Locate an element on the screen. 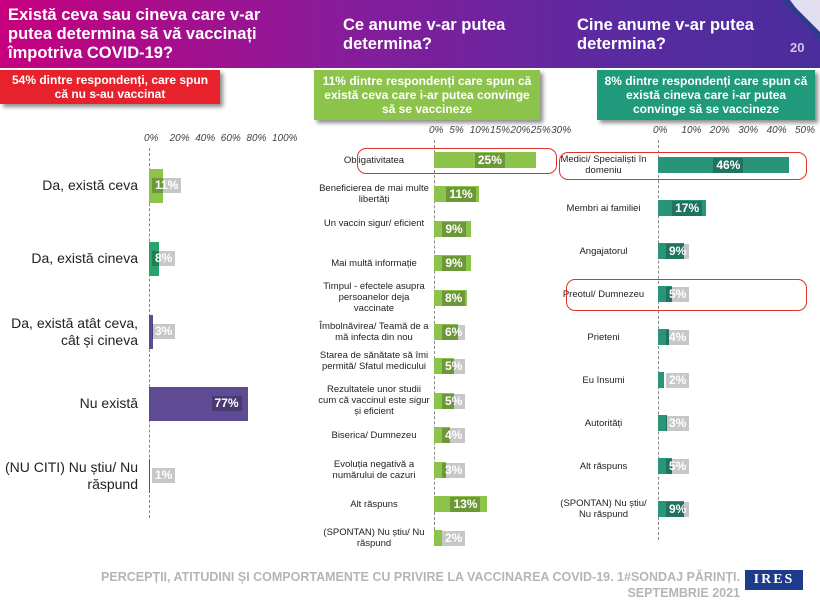 This screenshot has height=614, width=820. category-label: Da, există cineva is located at coordinates (84, 258).